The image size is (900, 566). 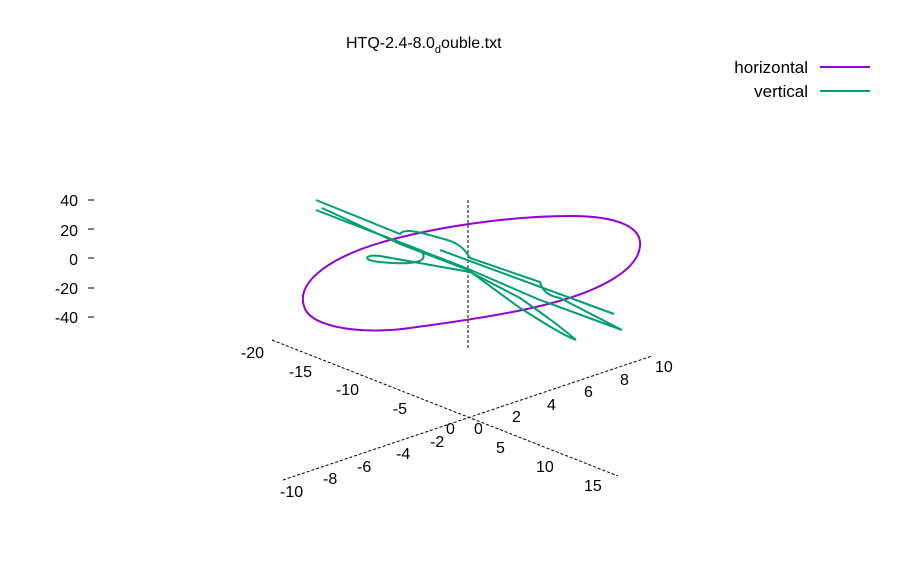 What do you see at coordinates (364, 467) in the screenshot?
I see `y-tick-label: -6` at bounding box center [364, 467].